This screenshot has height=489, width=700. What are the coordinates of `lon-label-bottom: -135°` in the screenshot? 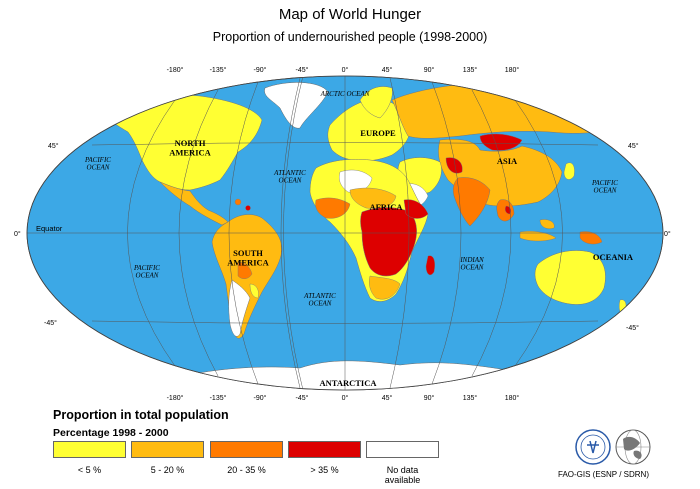 It's located at (218, 398).